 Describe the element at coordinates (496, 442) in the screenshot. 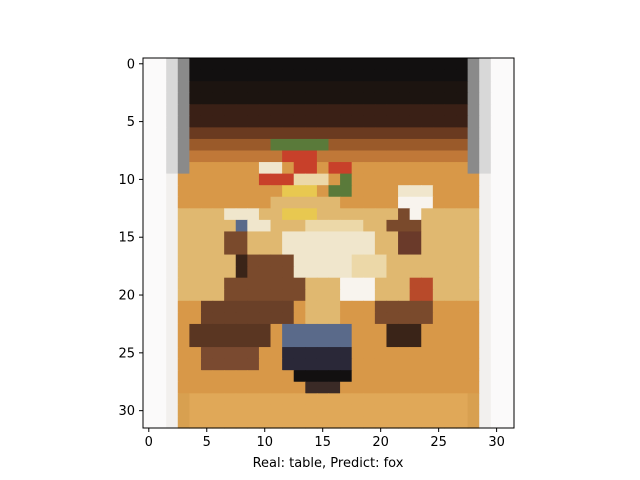

I see `x-tick-label: 30` at that location.